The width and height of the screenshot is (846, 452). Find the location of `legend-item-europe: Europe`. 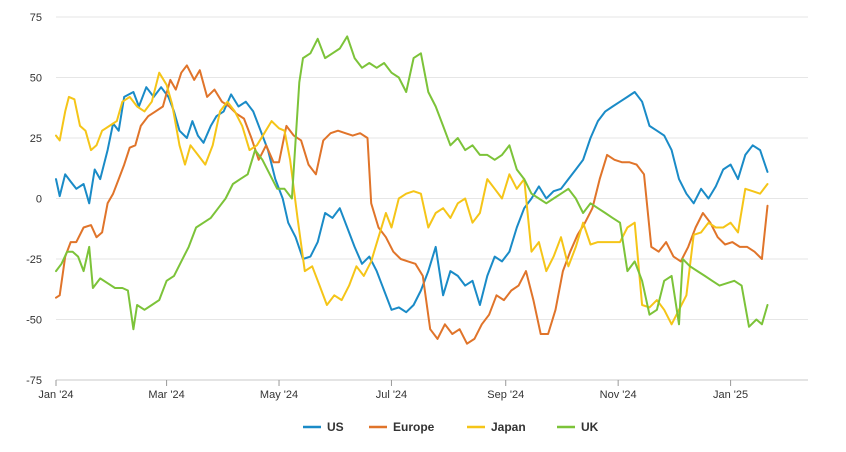

legend-item-europe: Europe is located at coordinates (402, 427).